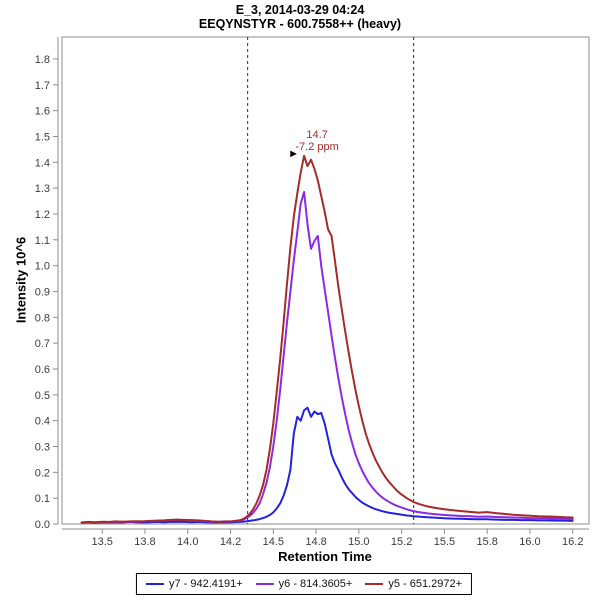 The width and height of the screenshot is (600, 600). What do you see at coordinates (315, 542) in the screenshot?
I see `x-tick-label: 14.8` at bounding box center [315, 542].